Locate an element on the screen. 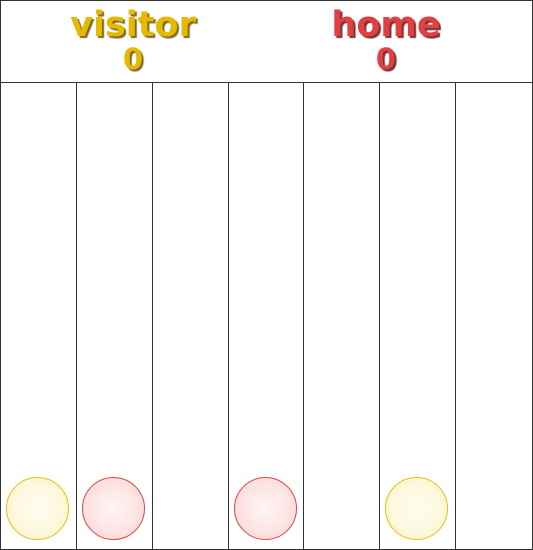 The height and width of the screenshot is (550, 533). visitor-score: 0 is located at coordinates (133, 59).